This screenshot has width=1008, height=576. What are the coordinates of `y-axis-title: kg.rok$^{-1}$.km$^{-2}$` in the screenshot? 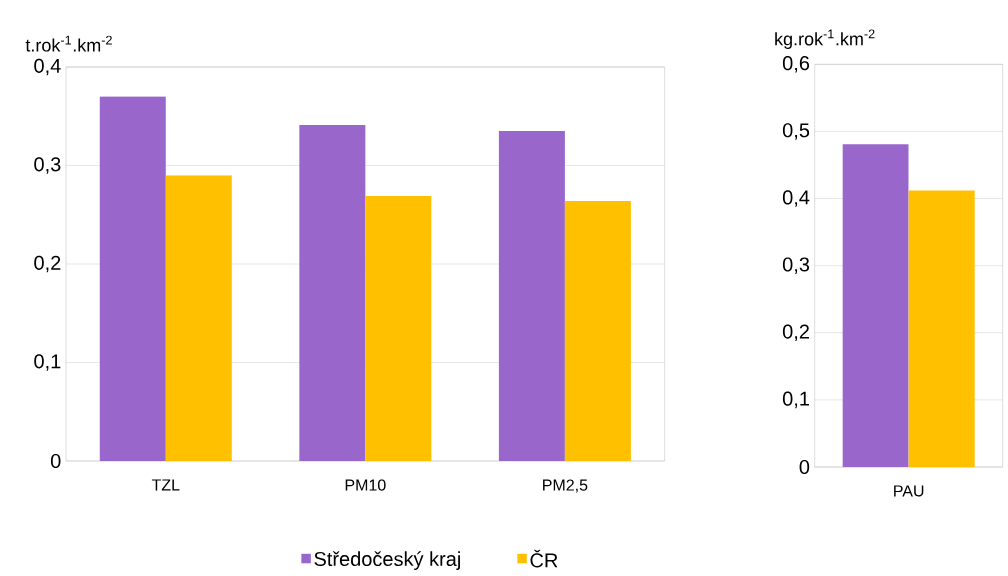 It's located at (825, 39).